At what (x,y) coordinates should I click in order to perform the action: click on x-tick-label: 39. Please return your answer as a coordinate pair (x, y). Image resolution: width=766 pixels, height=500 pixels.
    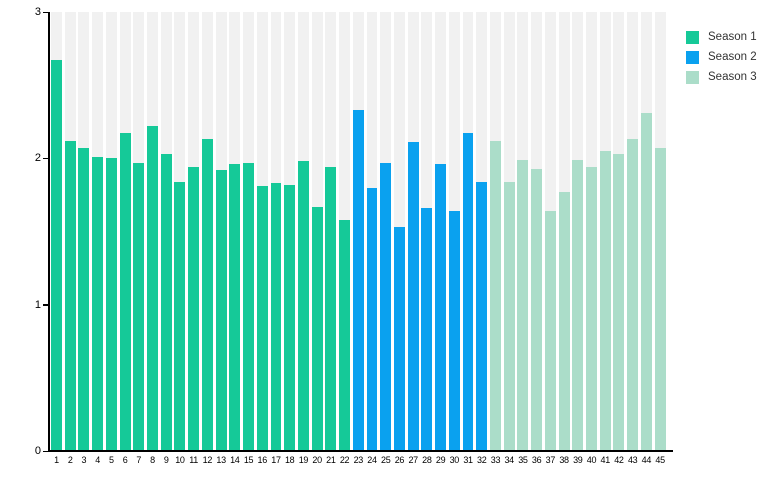
    Looking at the image, I should click on (578, 460).